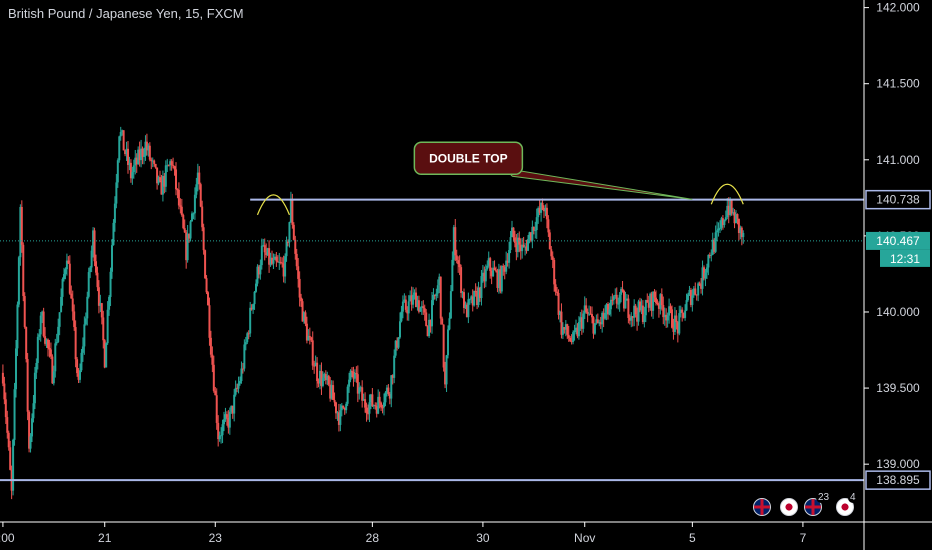 The height and width of the screenshot is (550, 932). Describe the element at coordinates (468, 158) in the screenshot. I see `callout-box` at that location.